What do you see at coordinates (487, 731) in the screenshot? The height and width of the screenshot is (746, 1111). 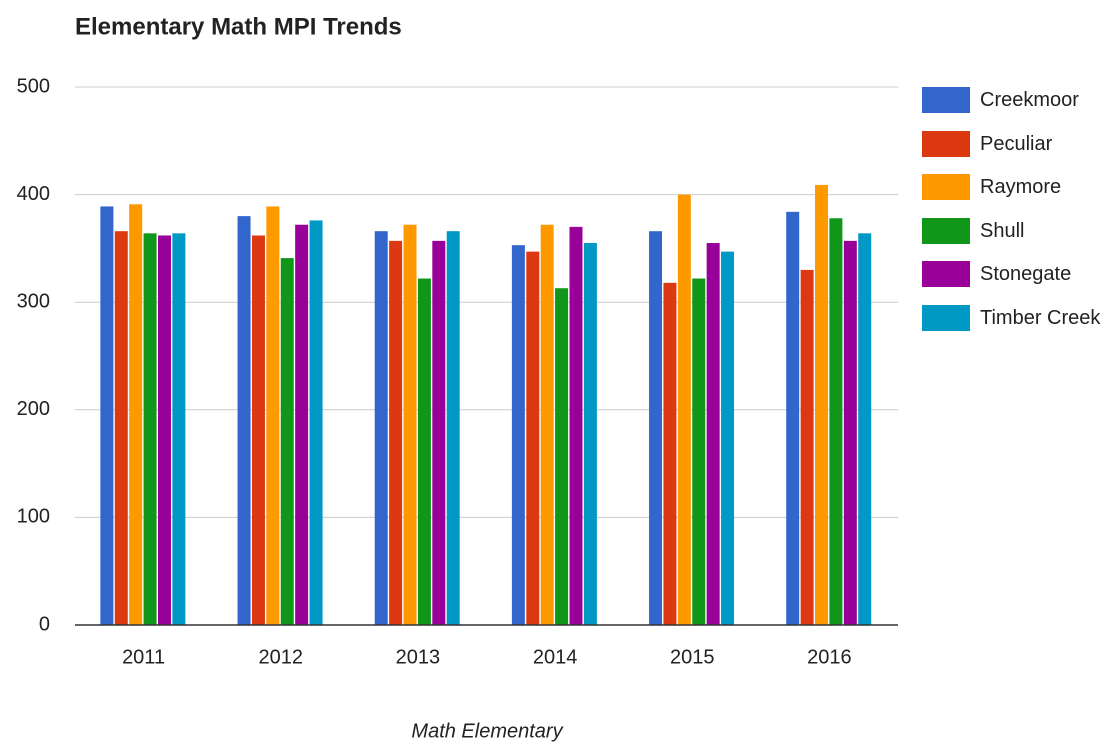 I see `x-axis-label: Math Elementary` at bounding box center [487, 731].